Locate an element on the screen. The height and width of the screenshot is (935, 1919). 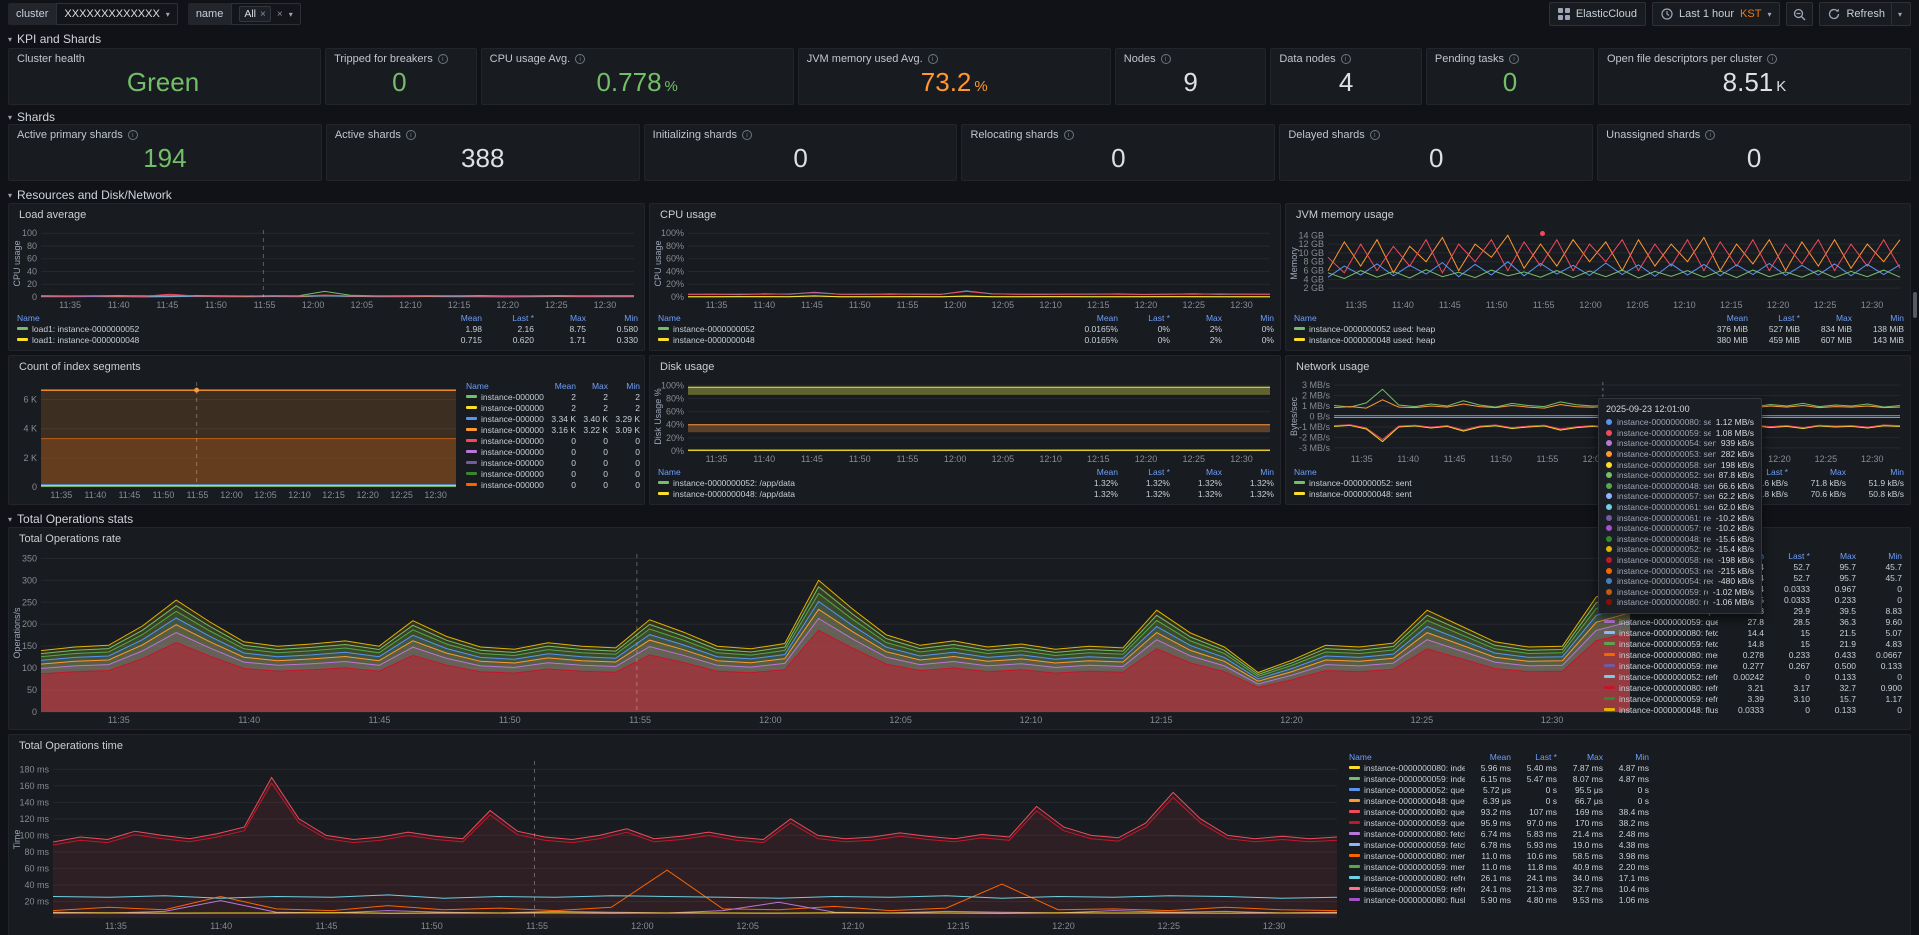
panel-title: Pending tasks is located at coordinates (1469, 59).